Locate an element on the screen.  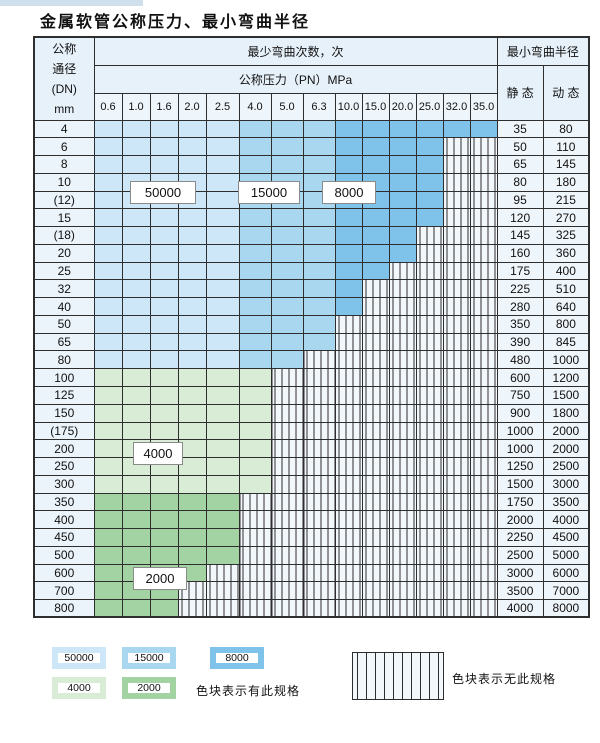
pressure-col-5.0: 5.0 is located at coordinates (287, 106).